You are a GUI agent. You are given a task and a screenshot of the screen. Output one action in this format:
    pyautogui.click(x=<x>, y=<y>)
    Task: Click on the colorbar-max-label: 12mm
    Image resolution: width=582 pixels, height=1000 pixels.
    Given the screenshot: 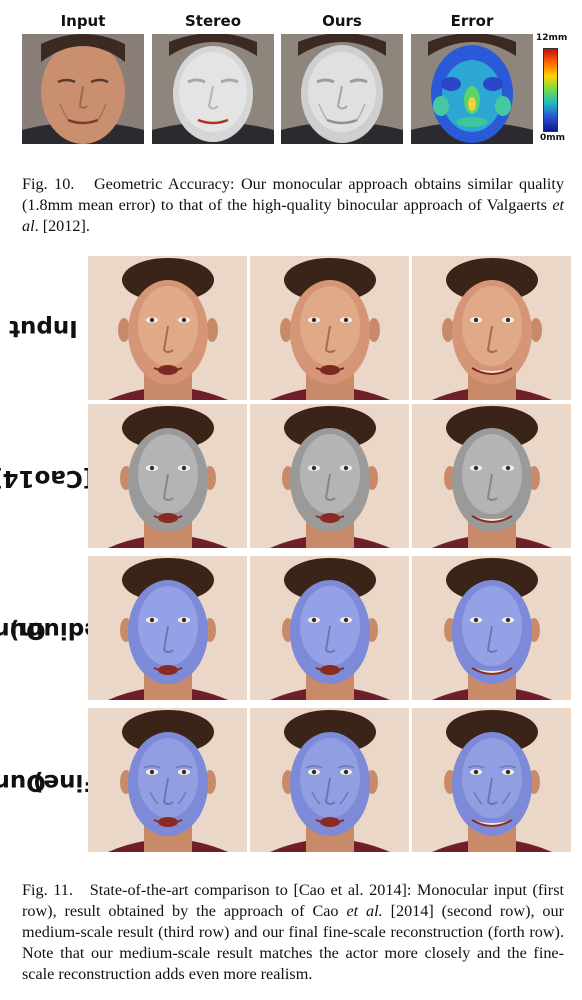 What is the action you would take?
    pyautogui.click(x=552, y=38)
    